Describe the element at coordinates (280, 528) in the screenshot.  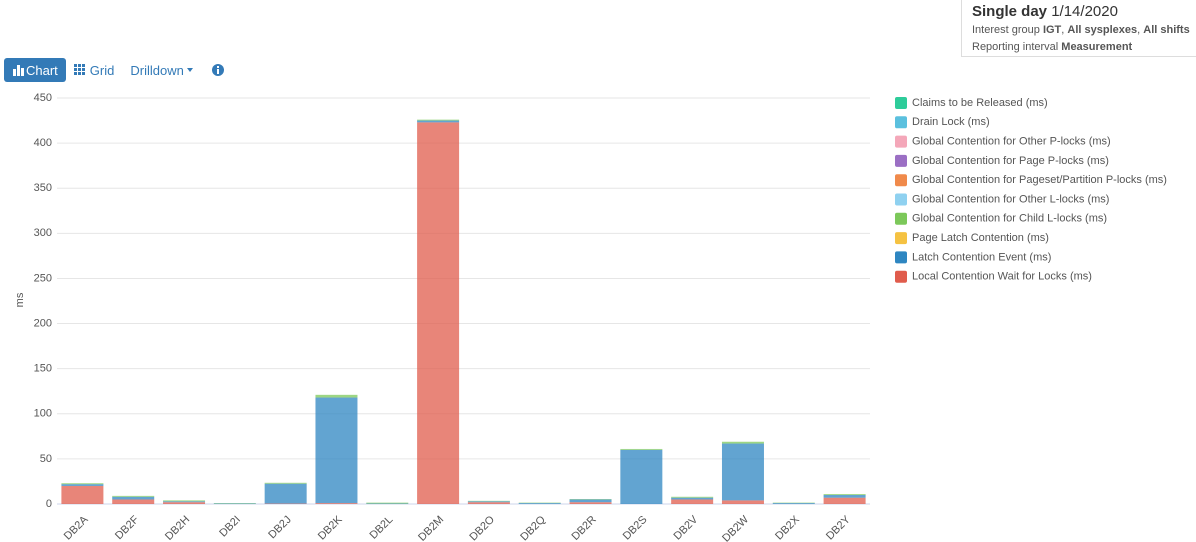
I see `x-tick-label: DB2J` at that location.